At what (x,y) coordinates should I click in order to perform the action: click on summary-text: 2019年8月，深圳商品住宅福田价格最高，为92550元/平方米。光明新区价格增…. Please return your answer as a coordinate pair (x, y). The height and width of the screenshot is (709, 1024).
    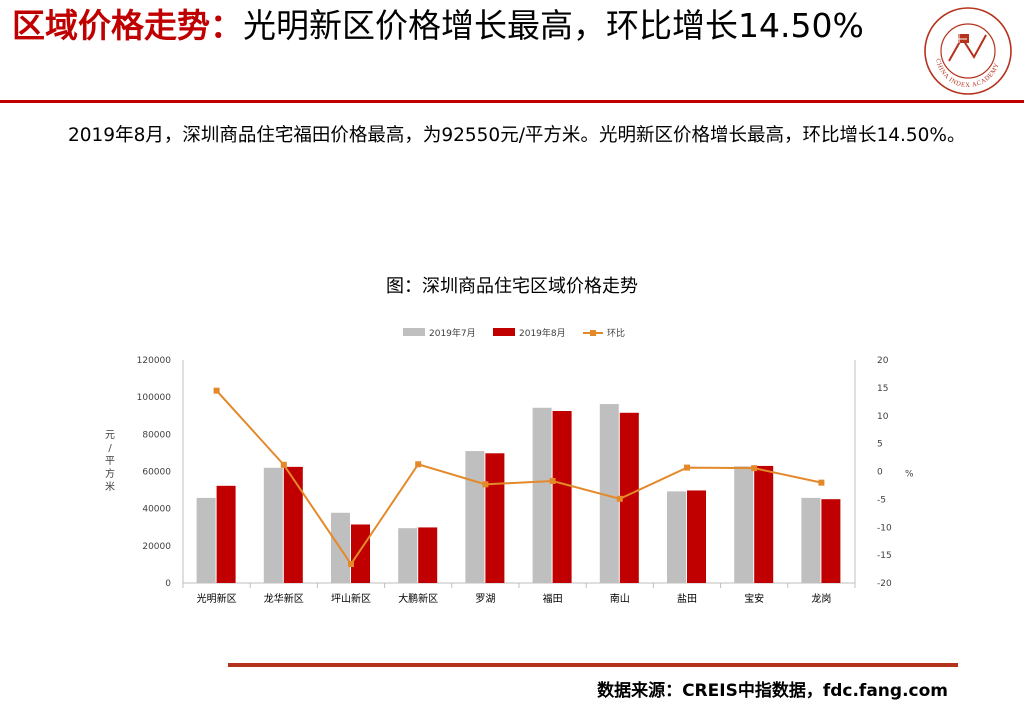
    Looking at the image, I should click on (517, 135).